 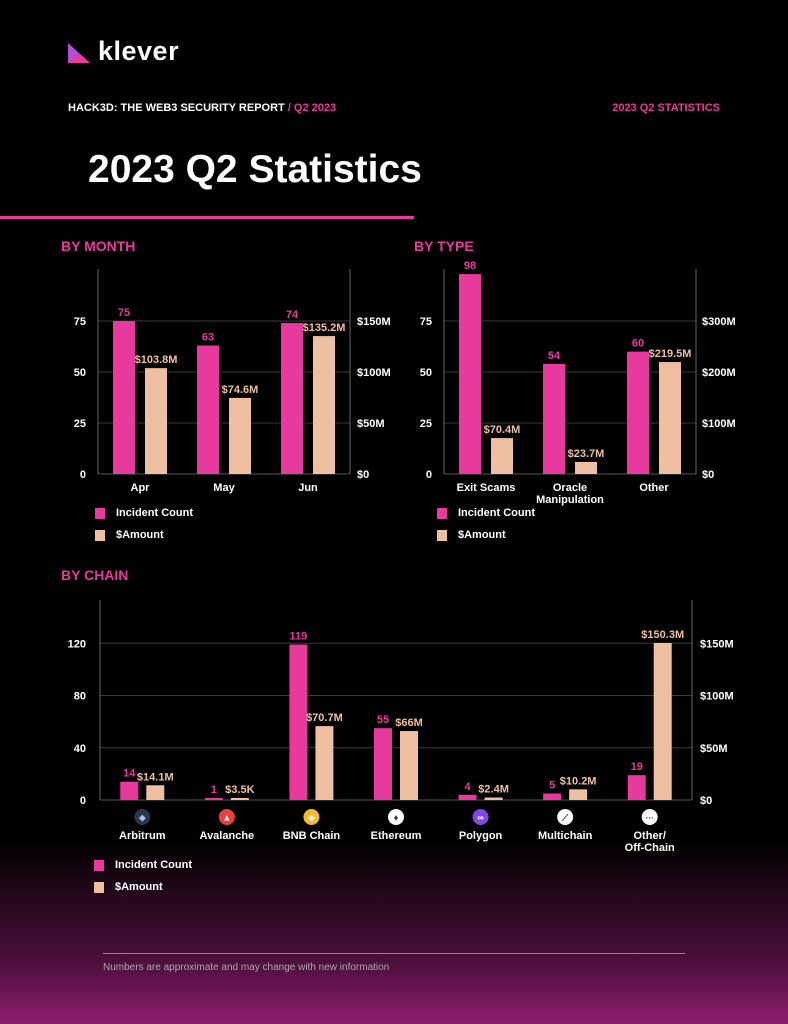 What do you see at coordinates (586, 454) in the screenshot?
I see `data-label-amount: $23.7M` at bounding box center [586, 454].